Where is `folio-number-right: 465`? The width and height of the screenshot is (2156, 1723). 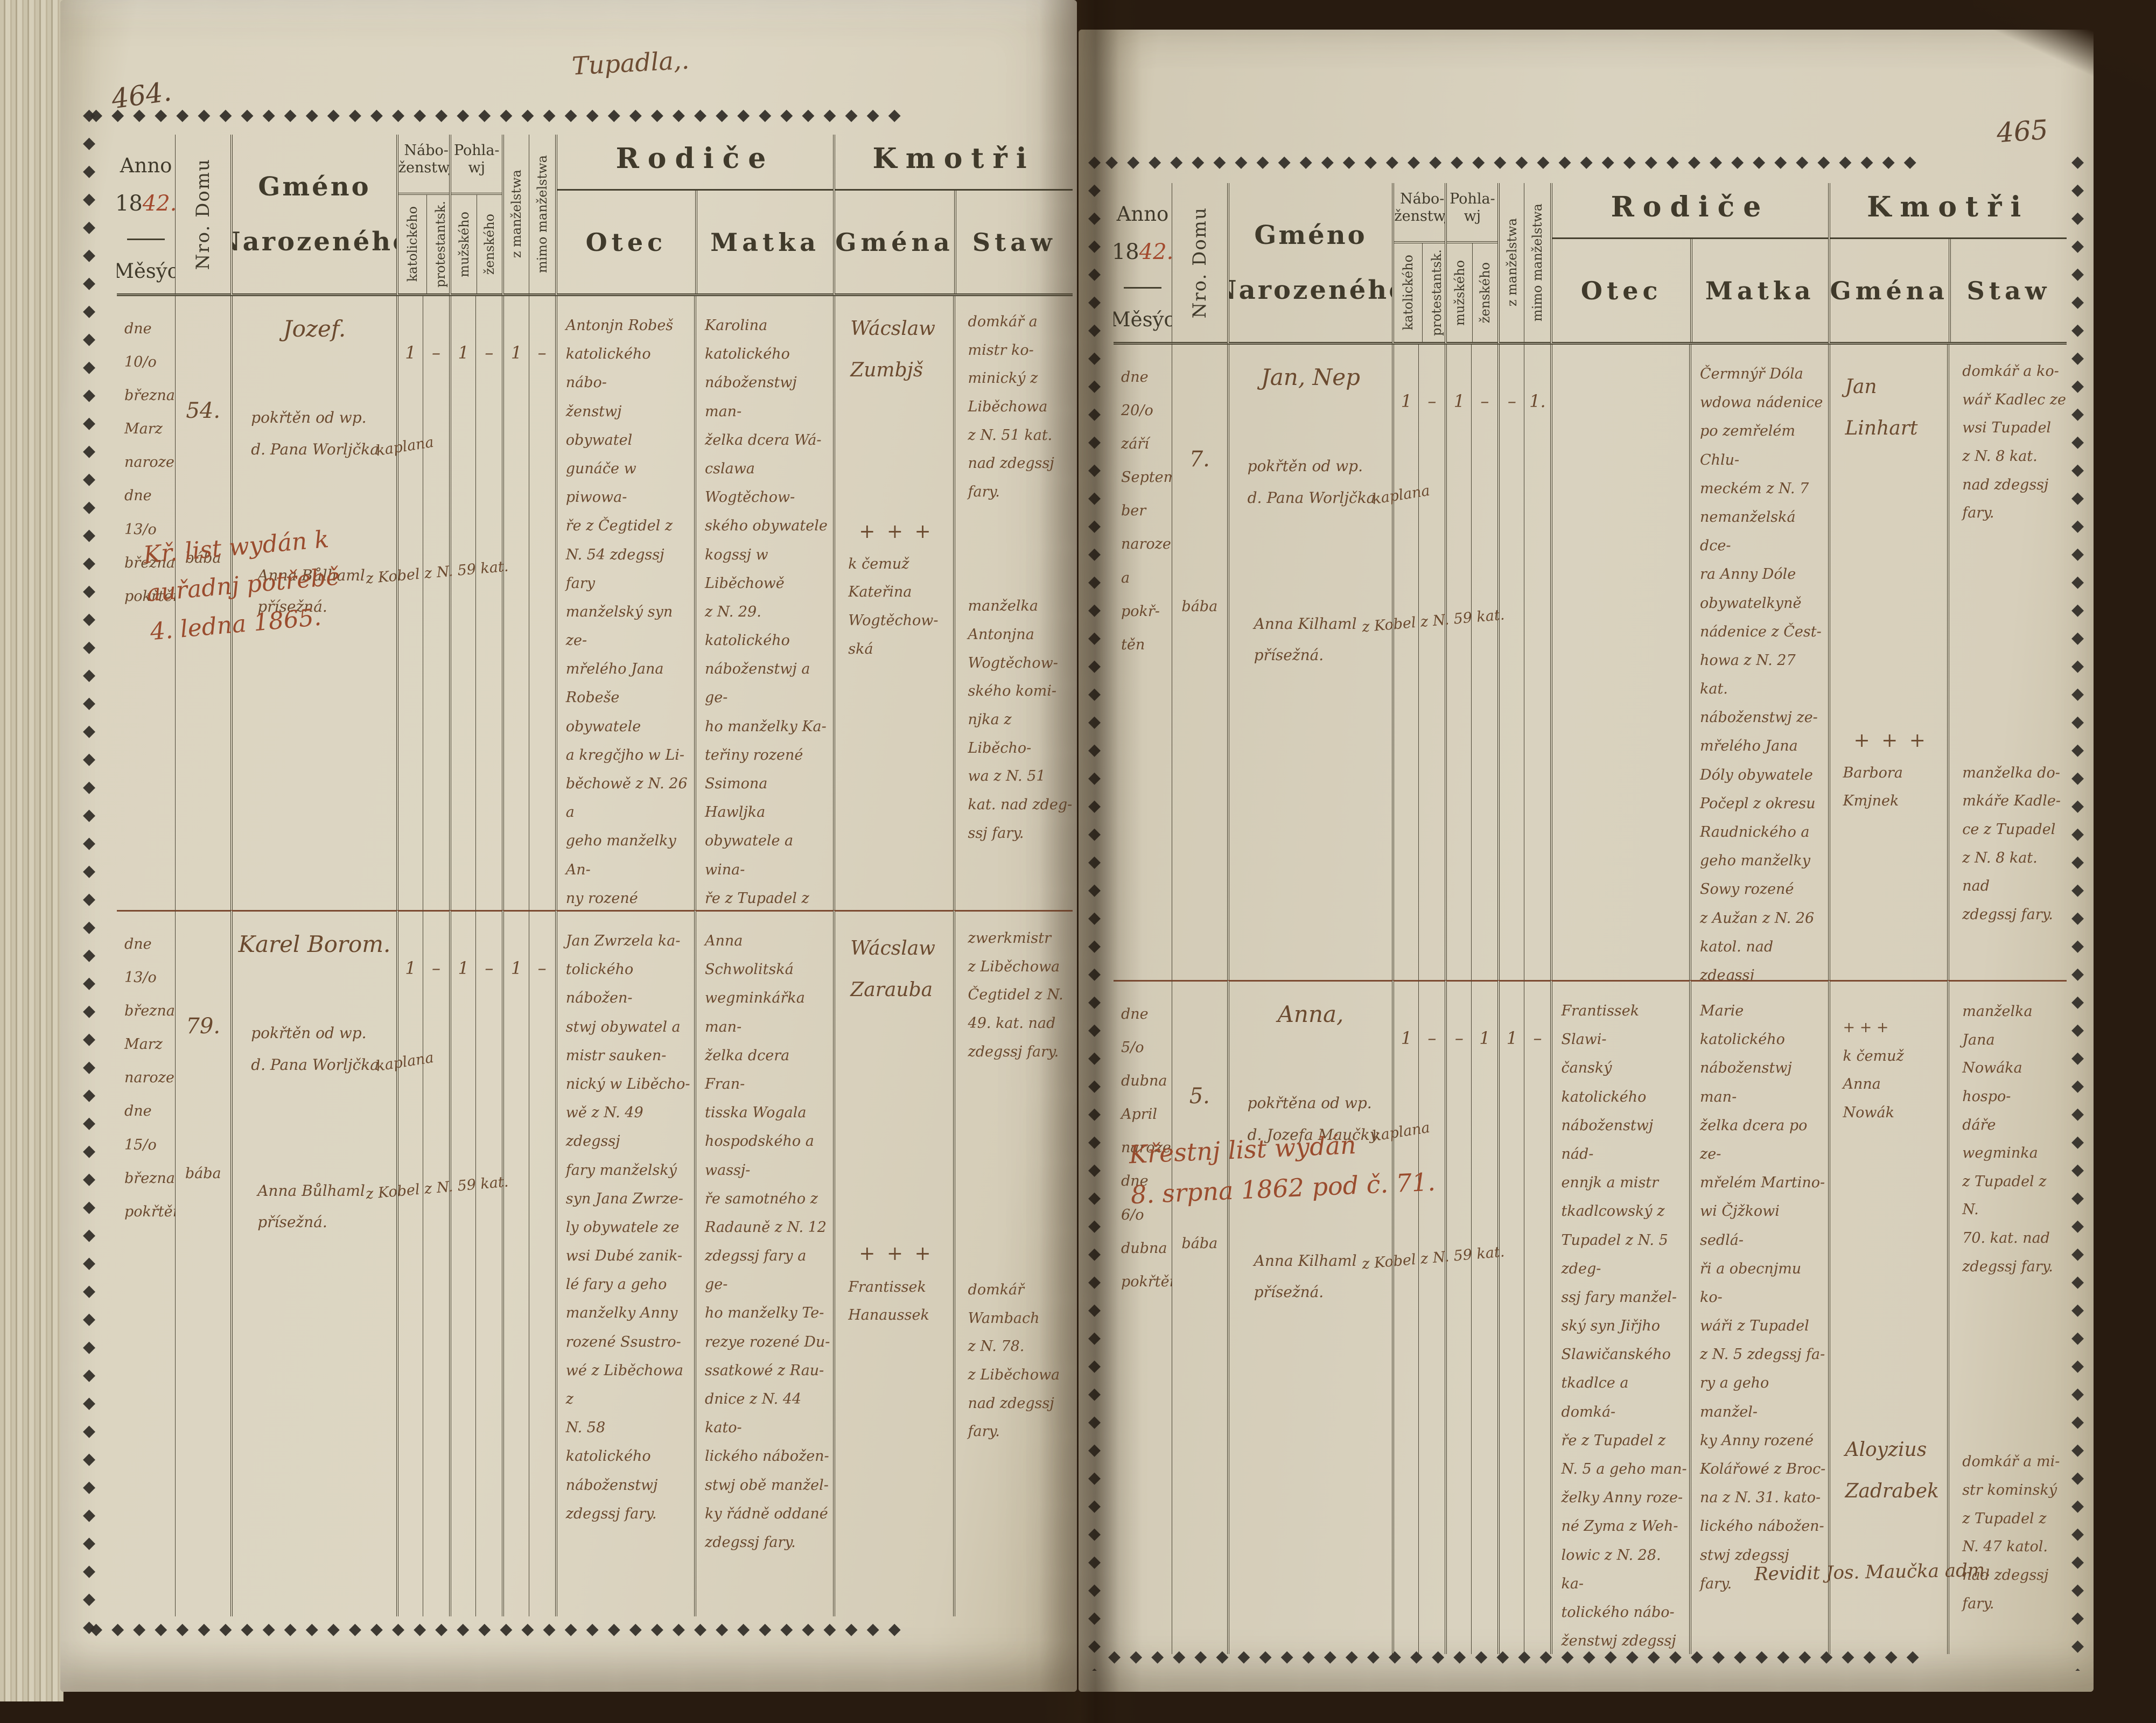 folio-number-right: 465 is located at coordinates (2022, 131).